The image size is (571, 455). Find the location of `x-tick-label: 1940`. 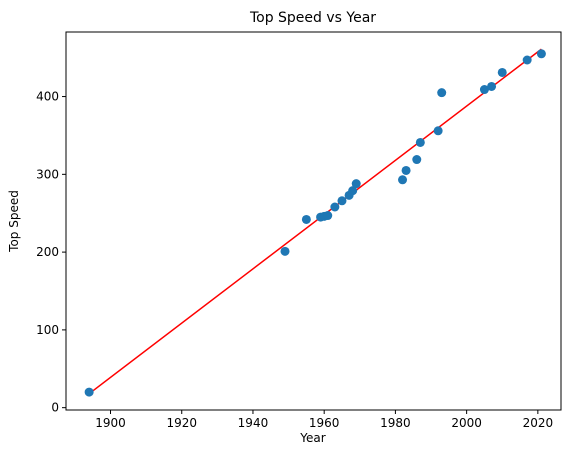

x-tick-label: 1940 is located at coordinates (253, 423).